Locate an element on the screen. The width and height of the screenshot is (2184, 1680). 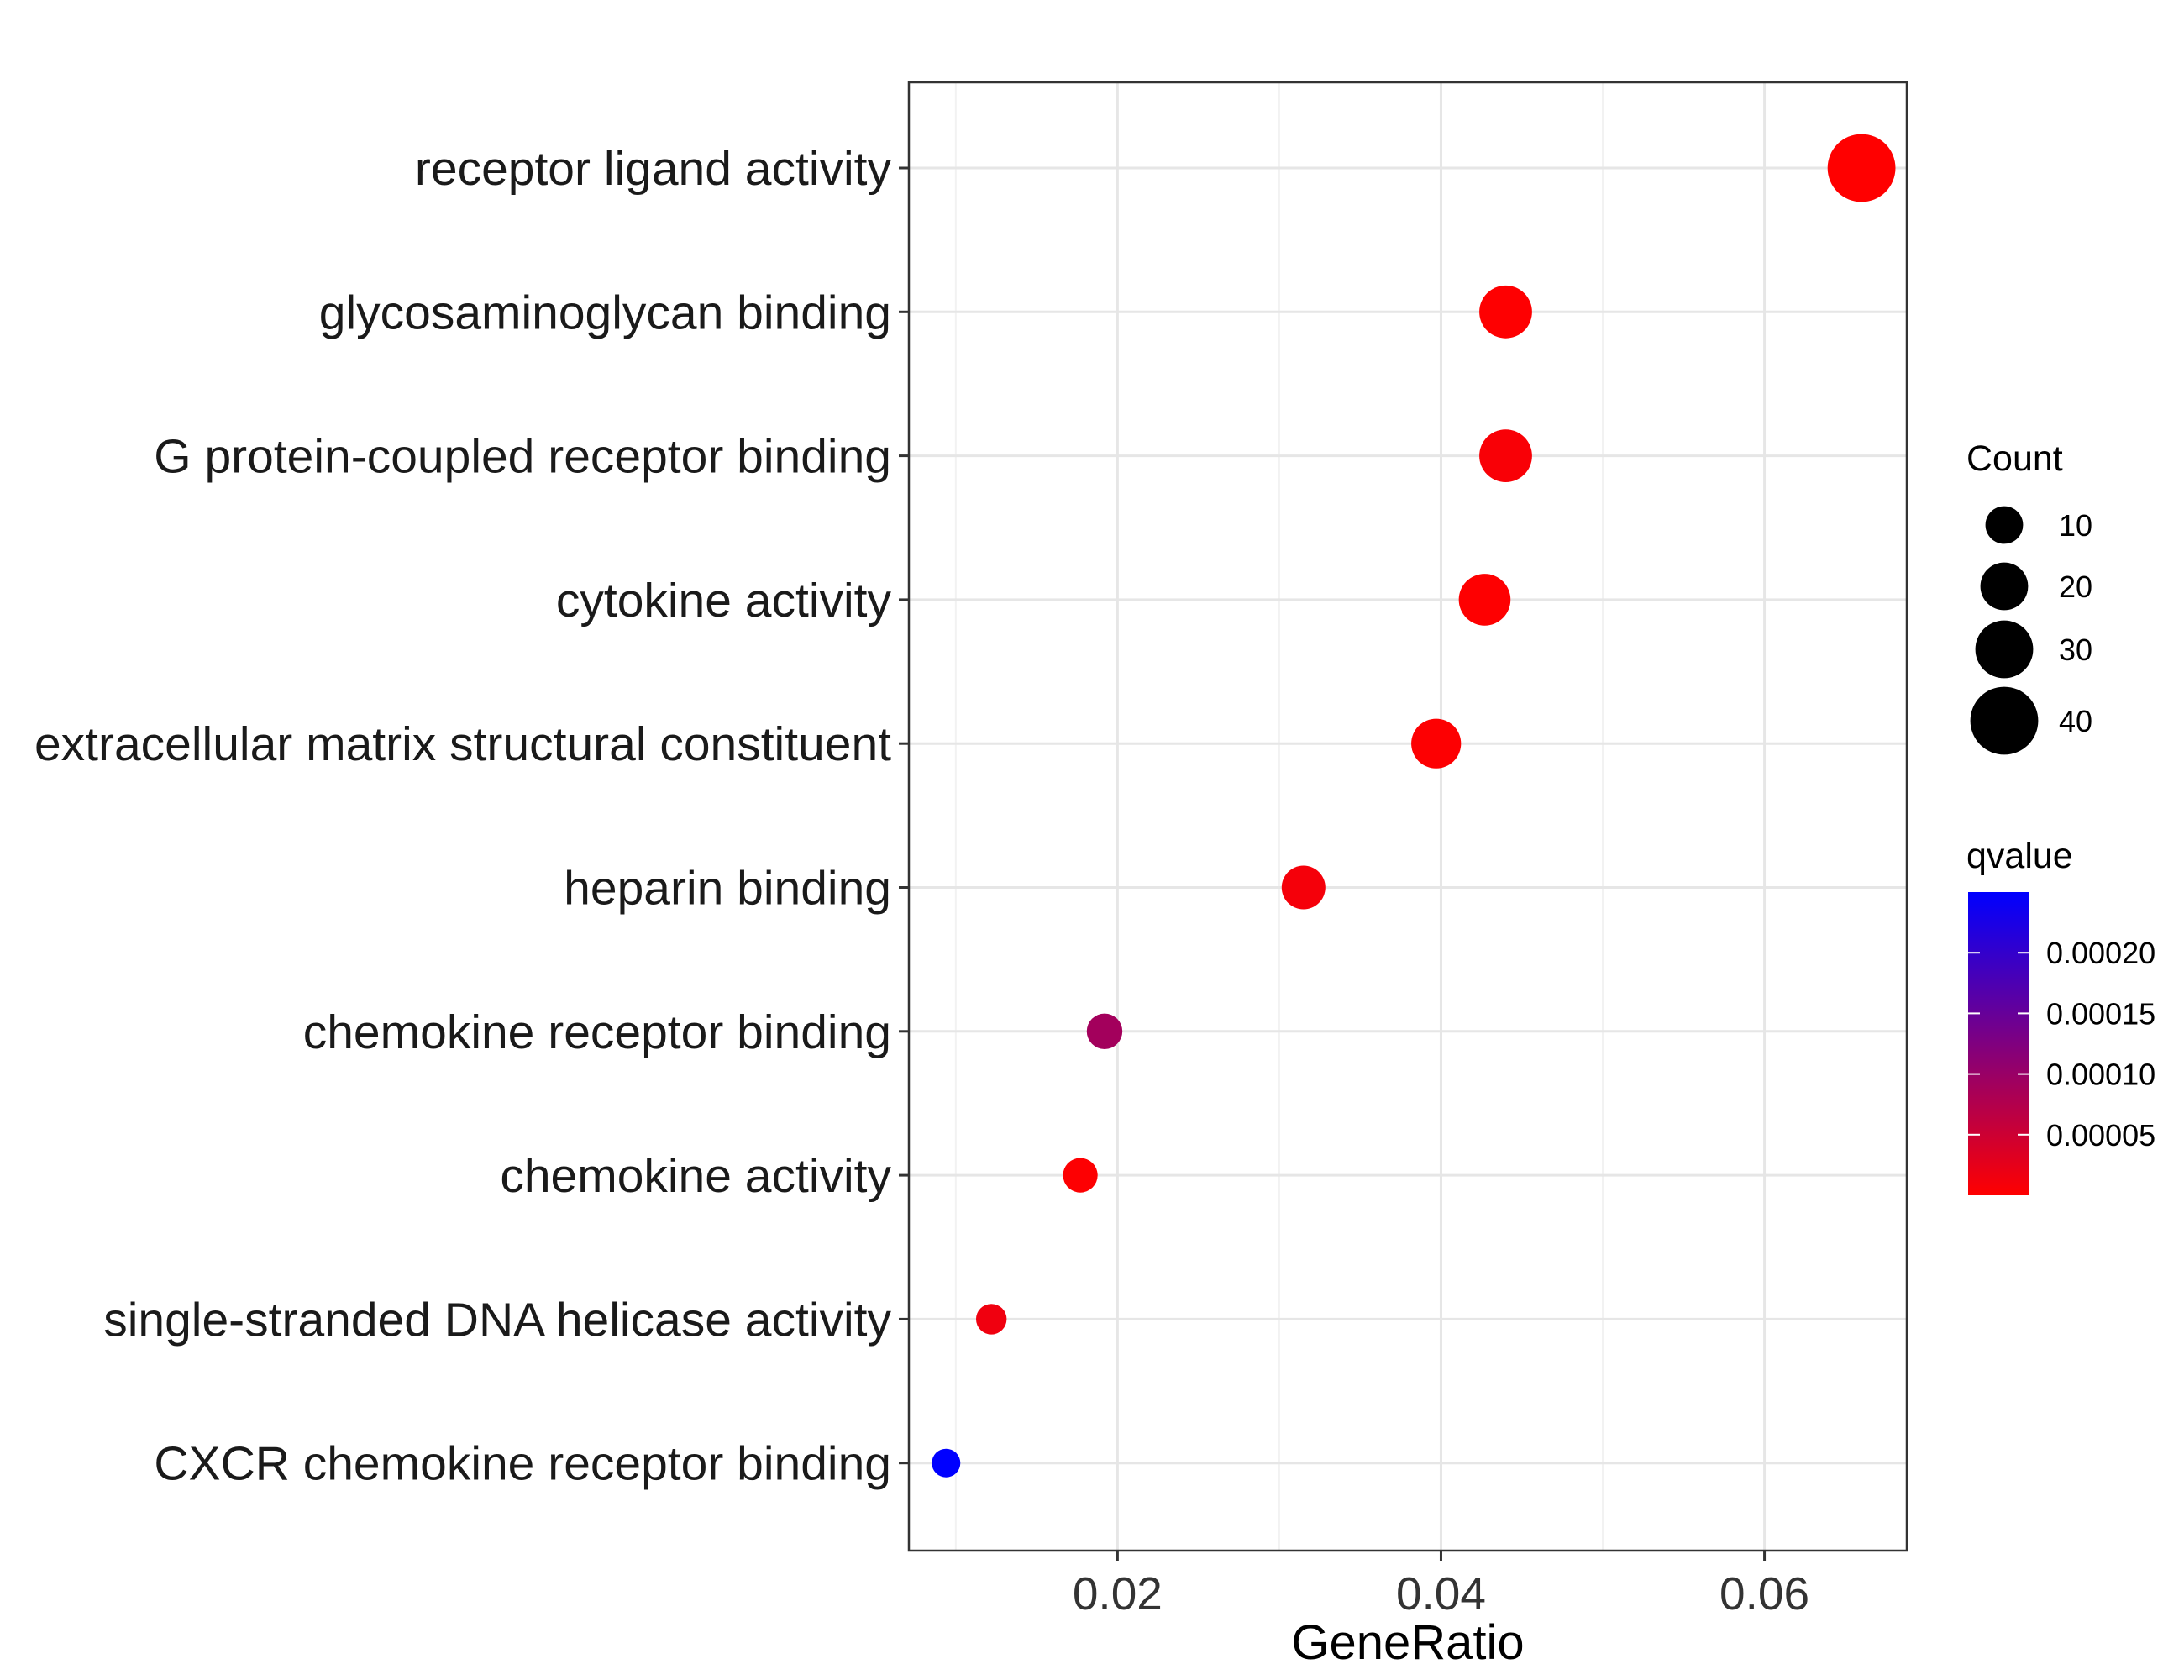
count-legend-label: 30 is located at coordinates (2075, 650).